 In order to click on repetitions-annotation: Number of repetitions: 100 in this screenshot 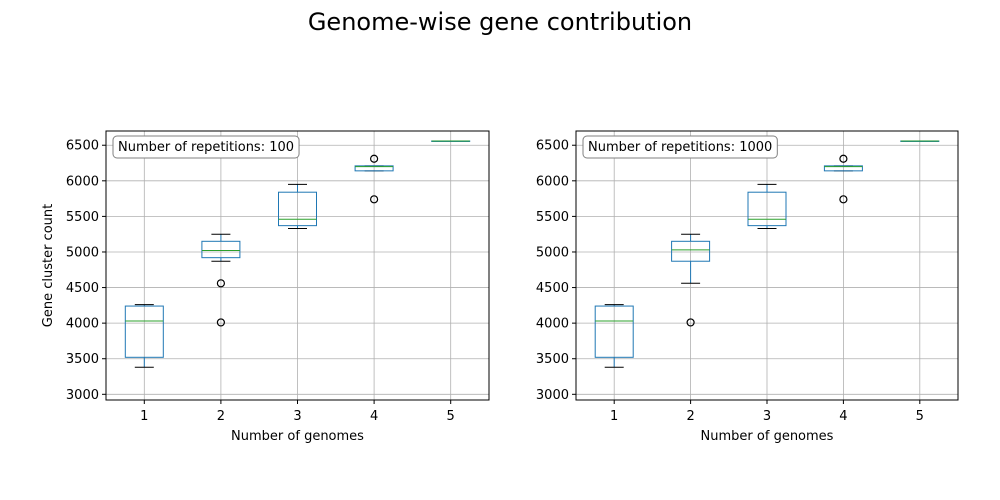, I will do `click(206, 147)`.